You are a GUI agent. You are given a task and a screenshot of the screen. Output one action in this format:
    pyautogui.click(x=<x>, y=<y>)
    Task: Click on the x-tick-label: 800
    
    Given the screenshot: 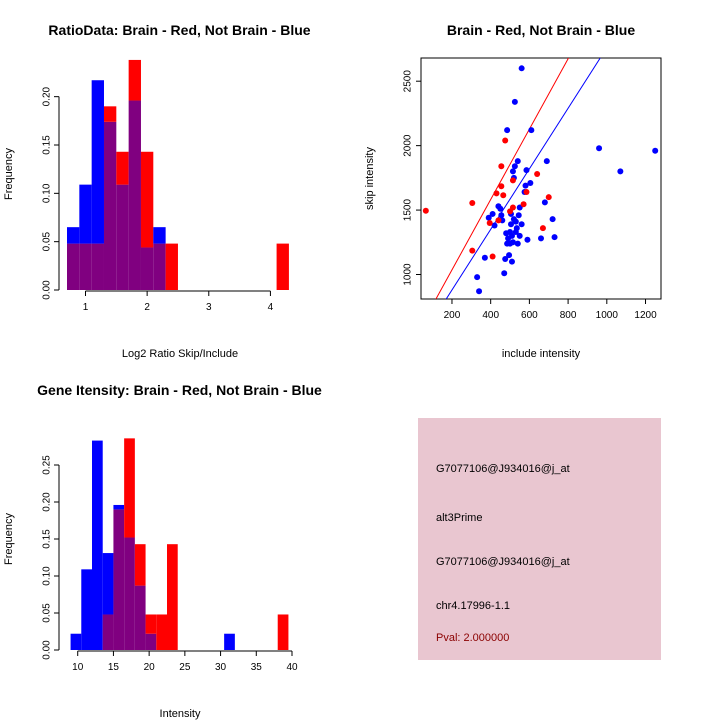 What is the action you would take?
    pyautogui.click(x=568, y=315)
    